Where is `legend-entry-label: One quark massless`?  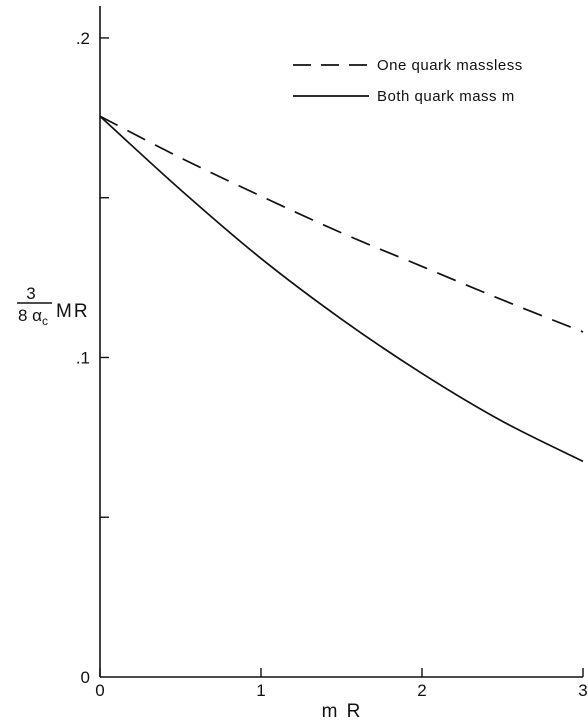
legend-entry-label: One quark massless is located at coordinates (450, 65).